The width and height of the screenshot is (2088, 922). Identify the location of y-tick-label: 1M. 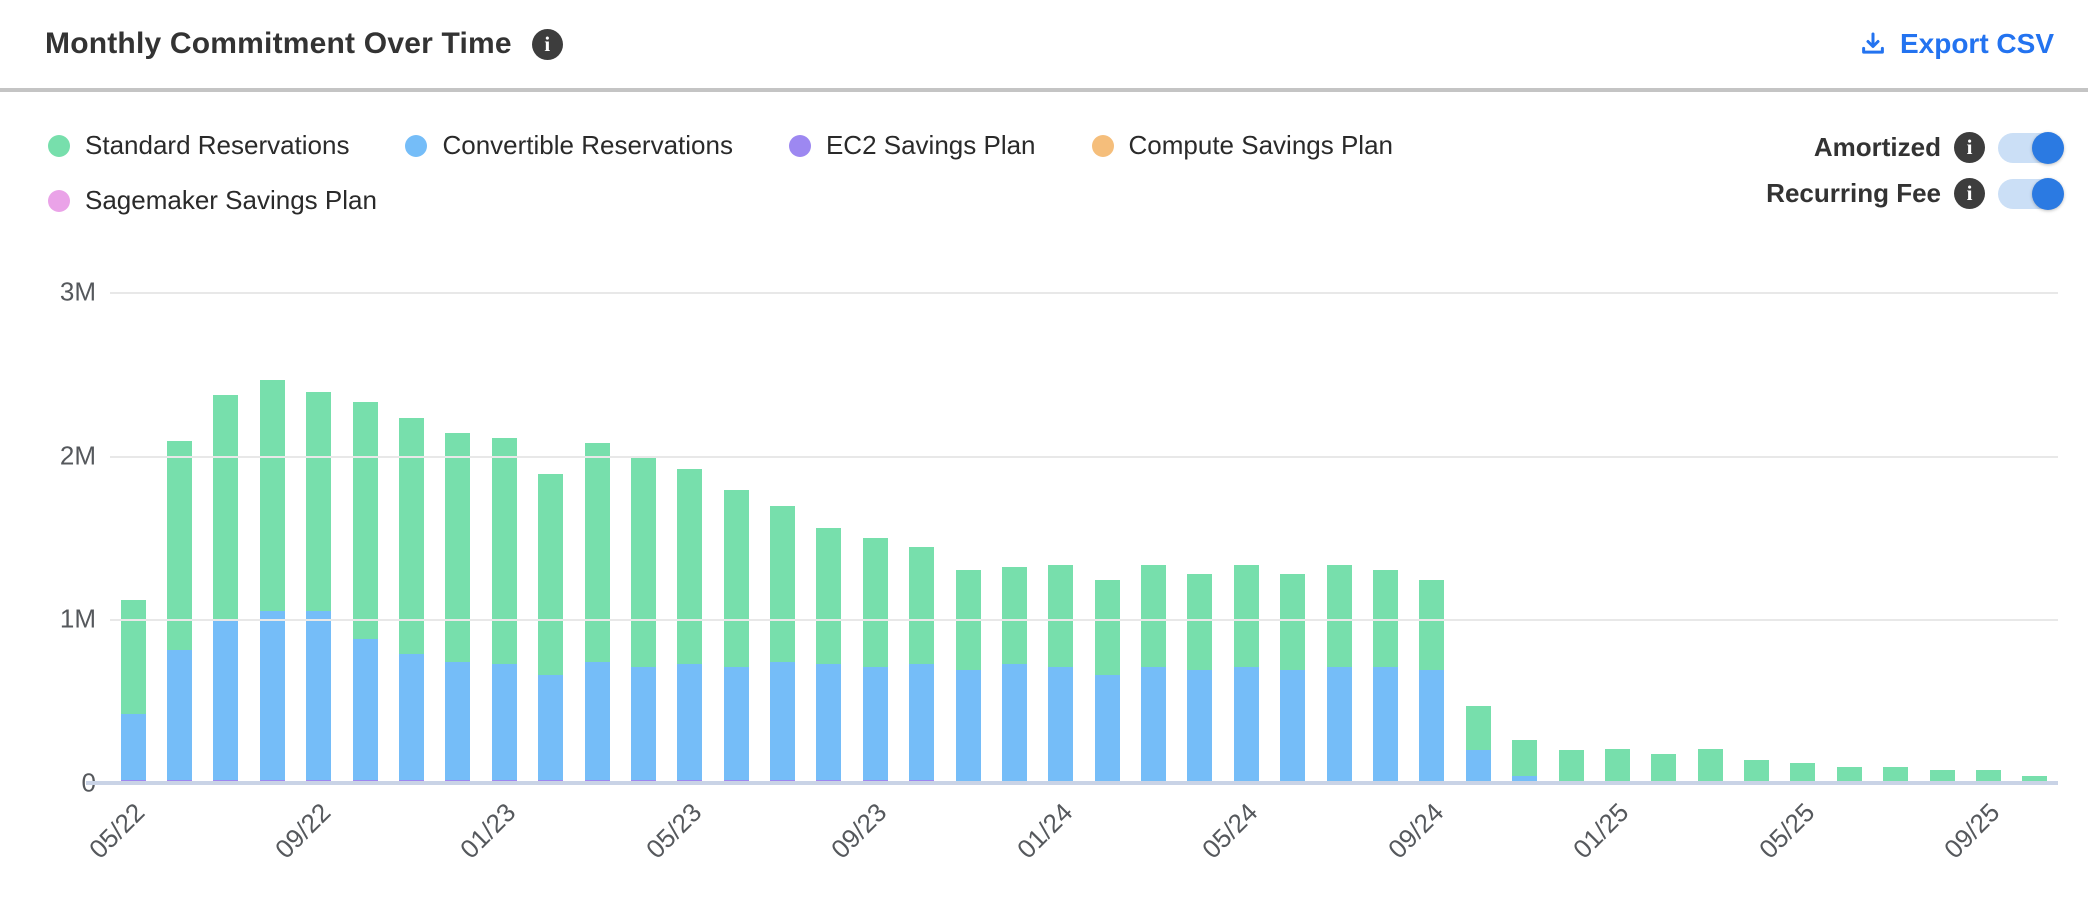
(77, 618).